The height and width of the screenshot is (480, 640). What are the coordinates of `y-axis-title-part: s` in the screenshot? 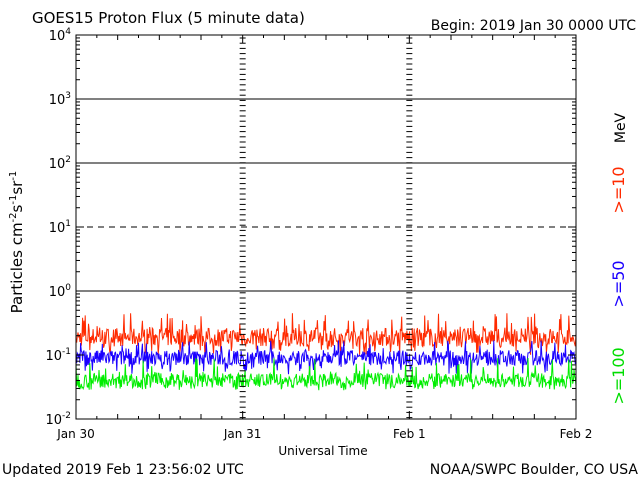 It's located at (17, 208).